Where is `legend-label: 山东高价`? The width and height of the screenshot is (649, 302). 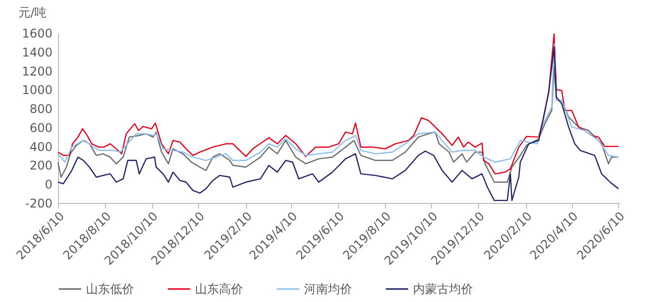 legend-label: 山东高价 is located at coordinates (219, 289).